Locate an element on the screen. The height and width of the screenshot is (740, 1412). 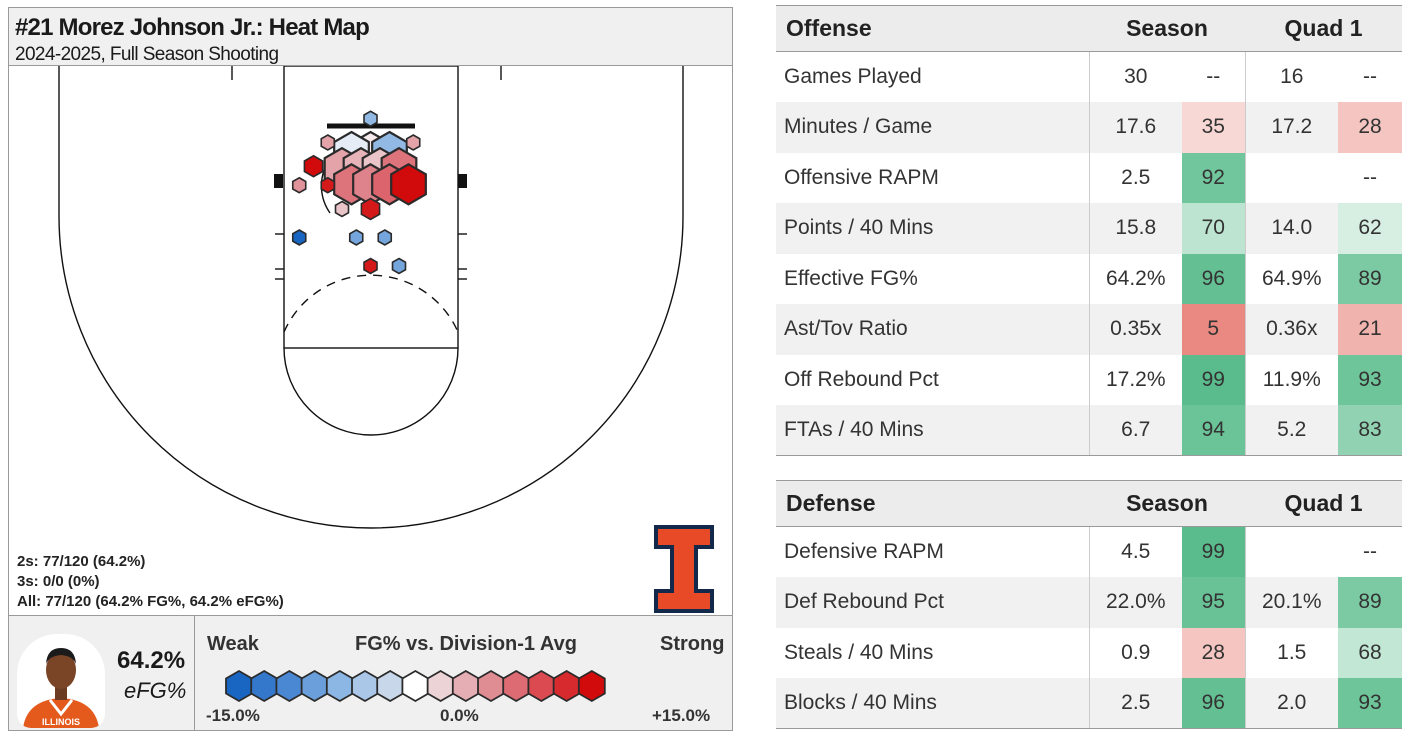
block-mark-right is located at coordinates (462, 181).